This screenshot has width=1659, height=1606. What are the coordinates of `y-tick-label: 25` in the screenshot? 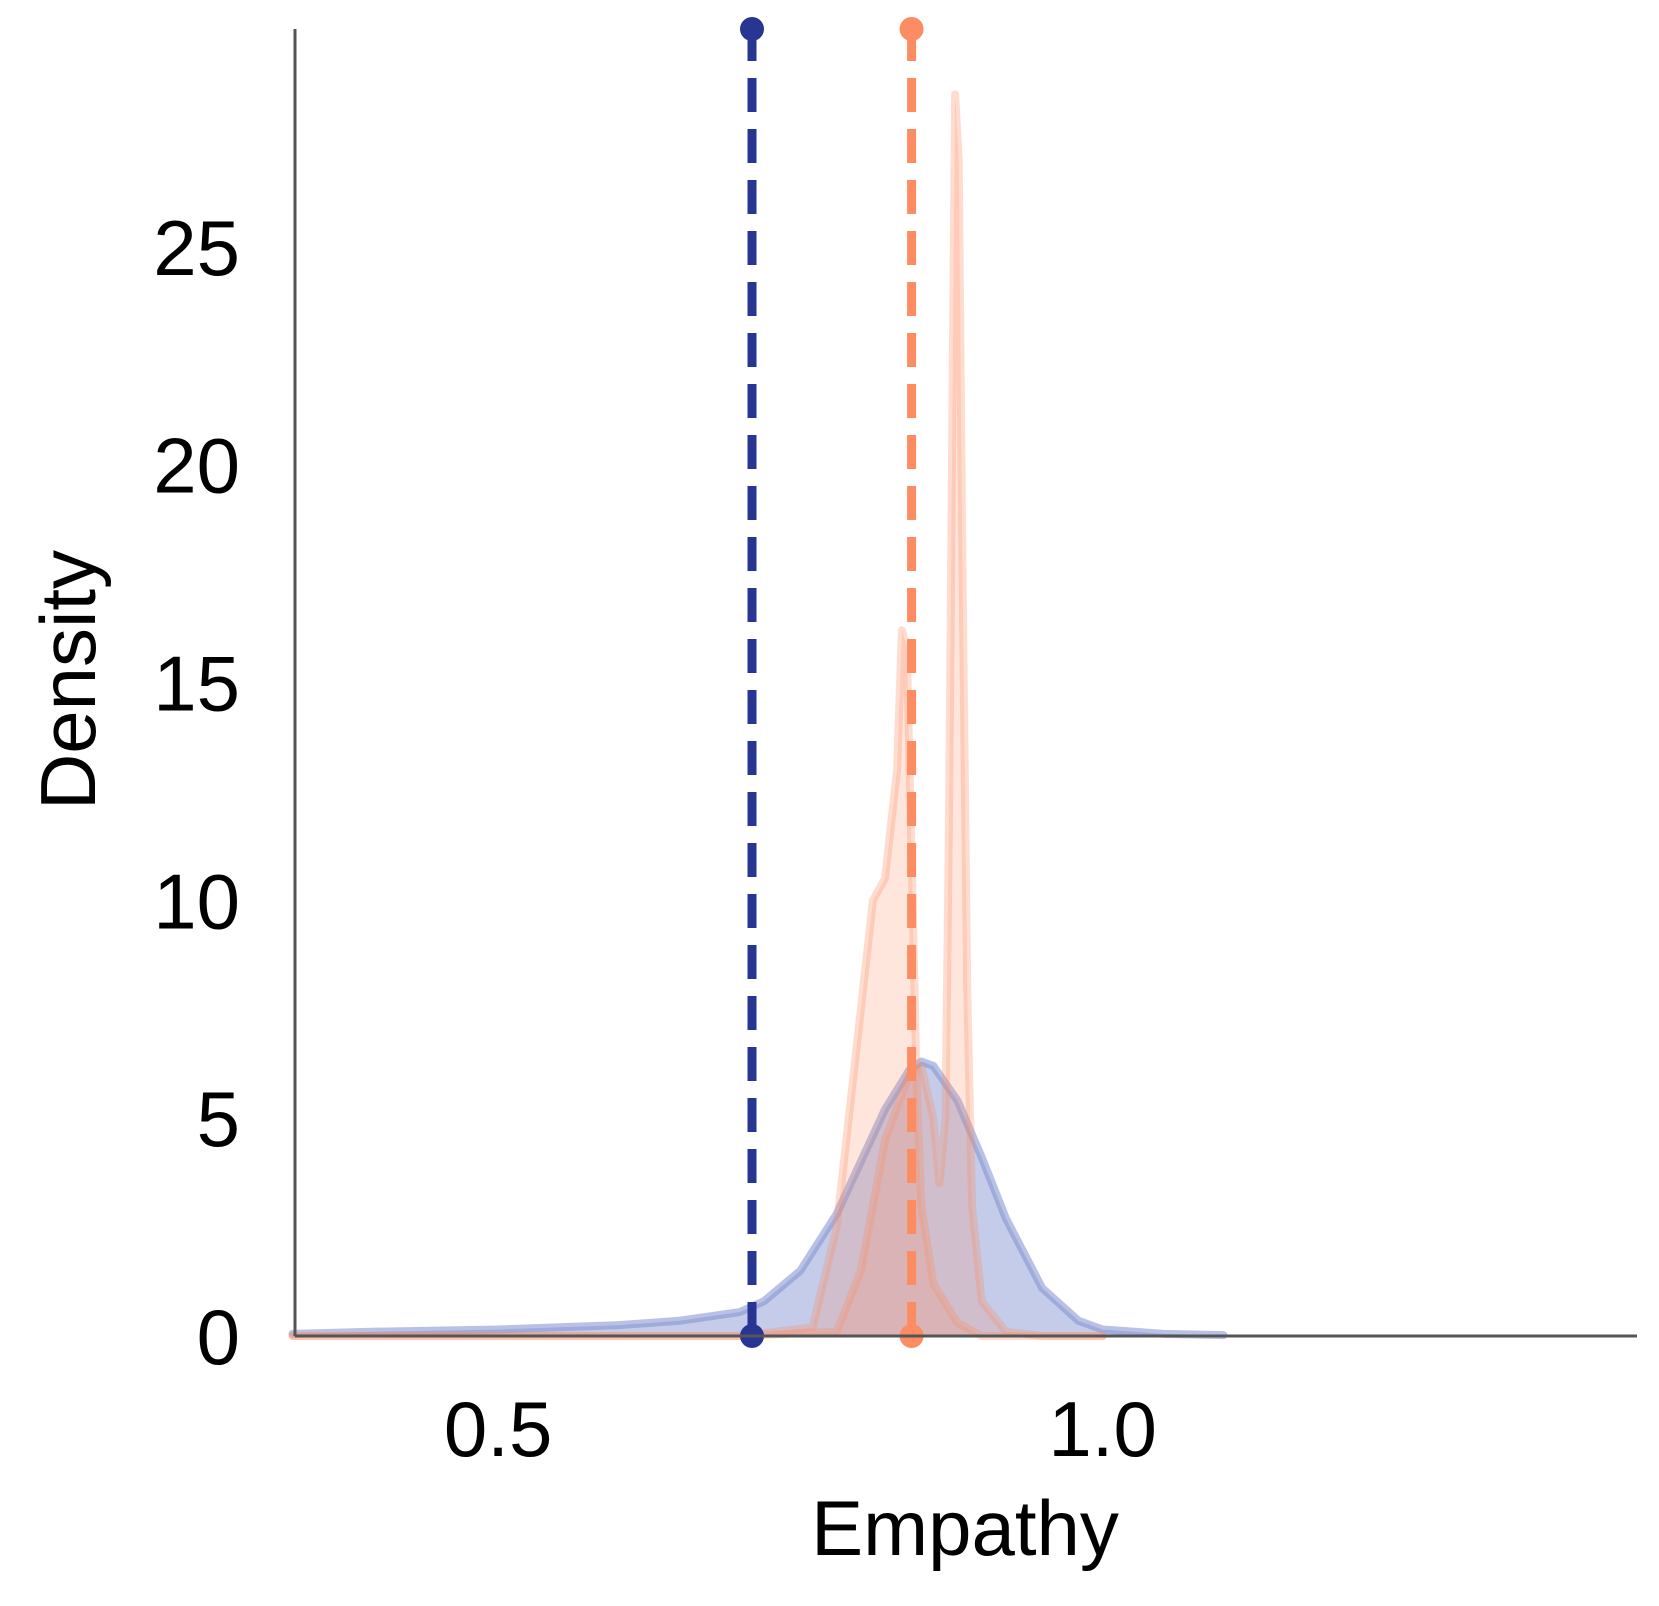 It's located at (196, 248).